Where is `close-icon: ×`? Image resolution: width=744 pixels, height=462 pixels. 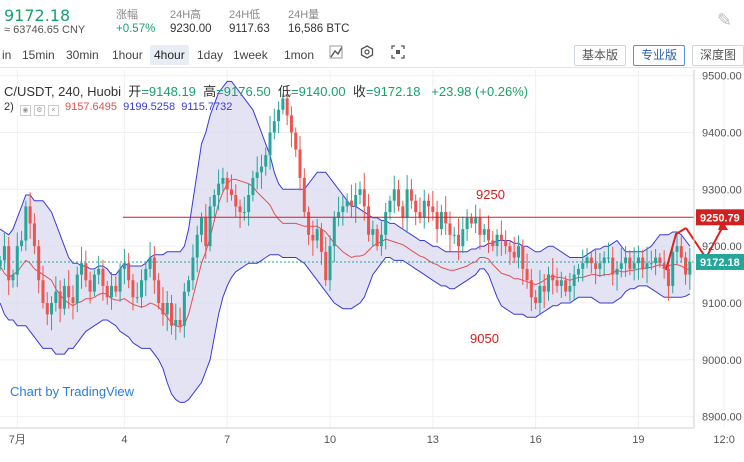
close-icon: × is located at coordinates (53, 110).